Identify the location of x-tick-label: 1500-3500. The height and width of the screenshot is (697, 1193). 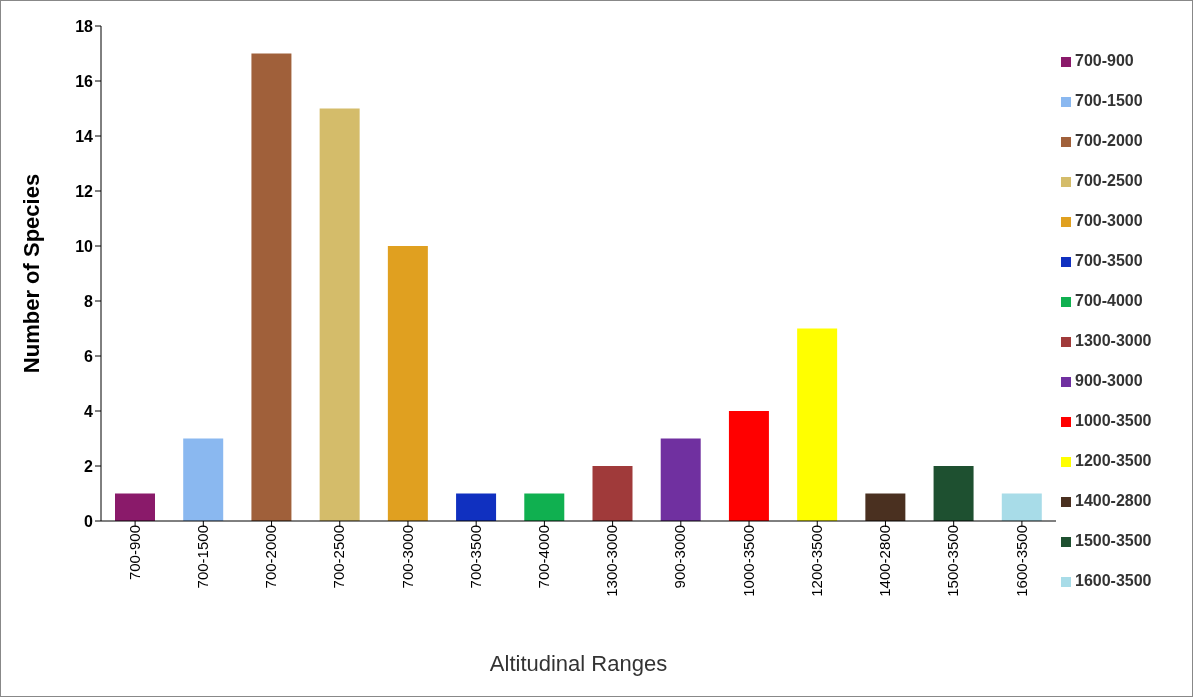
(953, 561).